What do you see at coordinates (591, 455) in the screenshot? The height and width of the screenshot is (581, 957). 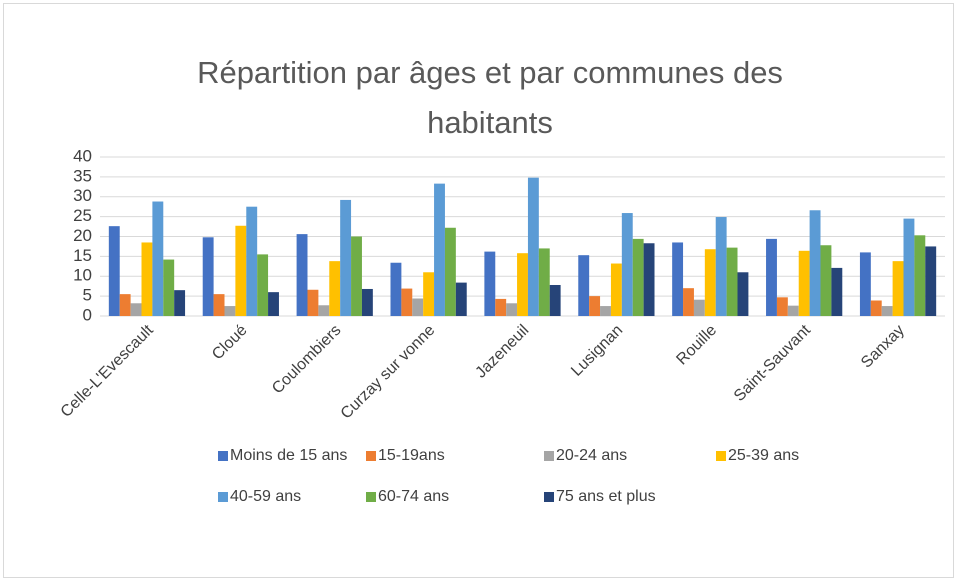 I see `legend-label: 20-24 ans` at bounding box center [591, 455].